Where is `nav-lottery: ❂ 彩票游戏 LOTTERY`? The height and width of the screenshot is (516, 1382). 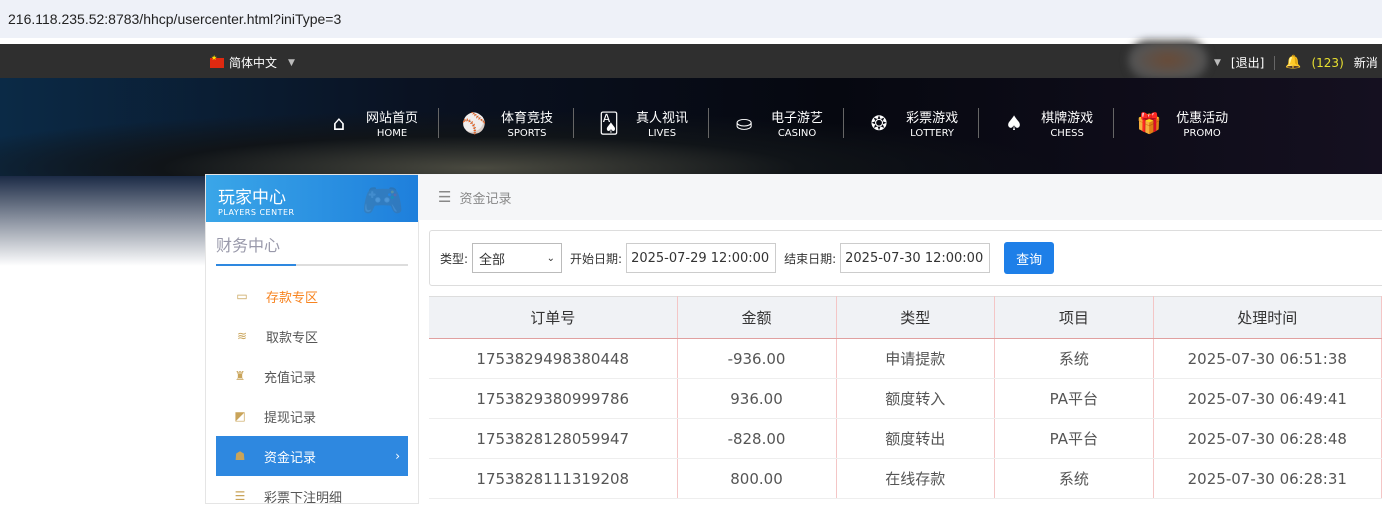
nav-lottery: ❂ 彩票游戏 LOTTERY is located at coordinates (920, 123).